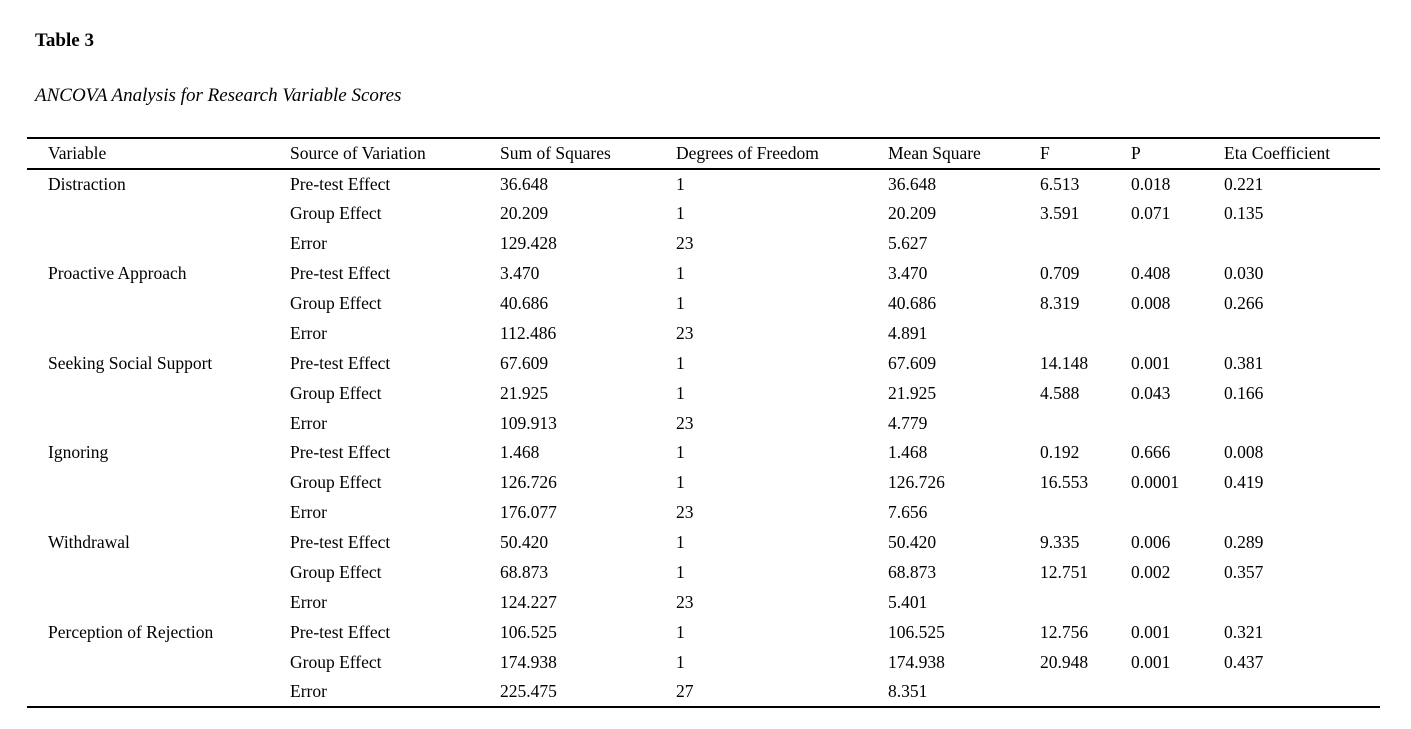 The width and height of the screenshot is (1411, 729). Describe the element at coordinates (1151, 273) in the screenshot. I see `table-cell: 0.408` at that location.